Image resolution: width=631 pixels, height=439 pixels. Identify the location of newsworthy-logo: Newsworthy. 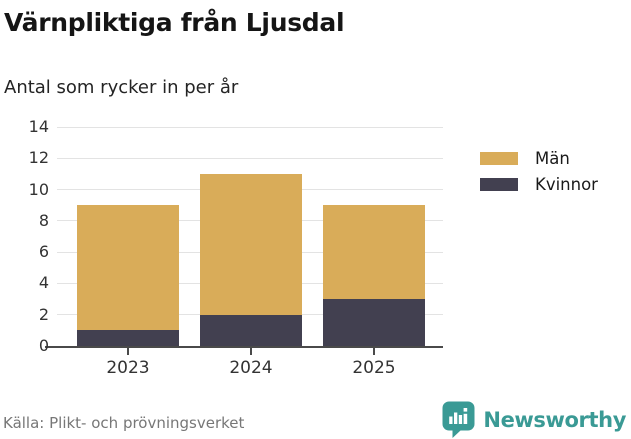
(534, 419).